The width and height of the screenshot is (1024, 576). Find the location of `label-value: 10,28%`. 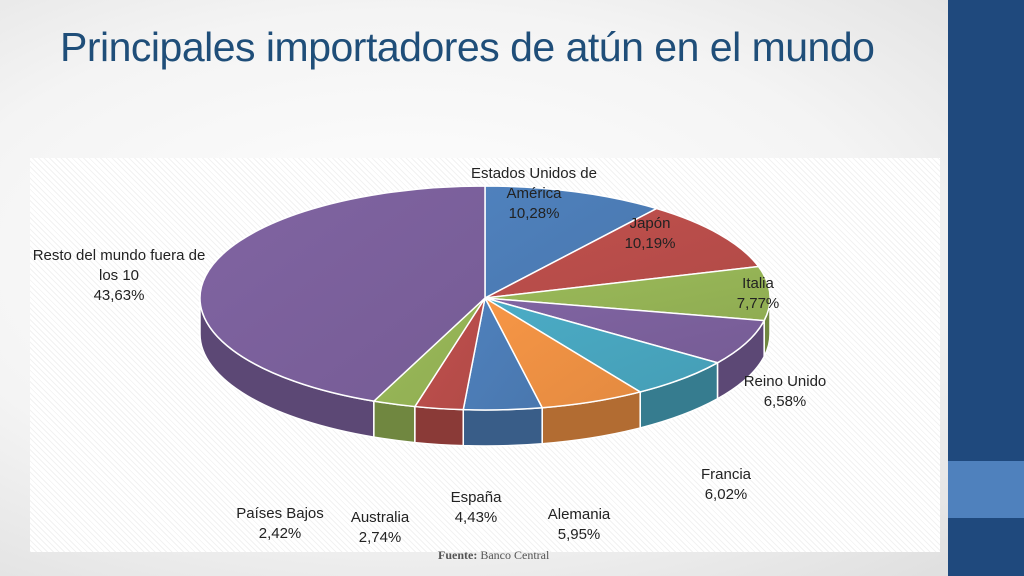

label-value: 10,28% is located at coordinates (534, 213).